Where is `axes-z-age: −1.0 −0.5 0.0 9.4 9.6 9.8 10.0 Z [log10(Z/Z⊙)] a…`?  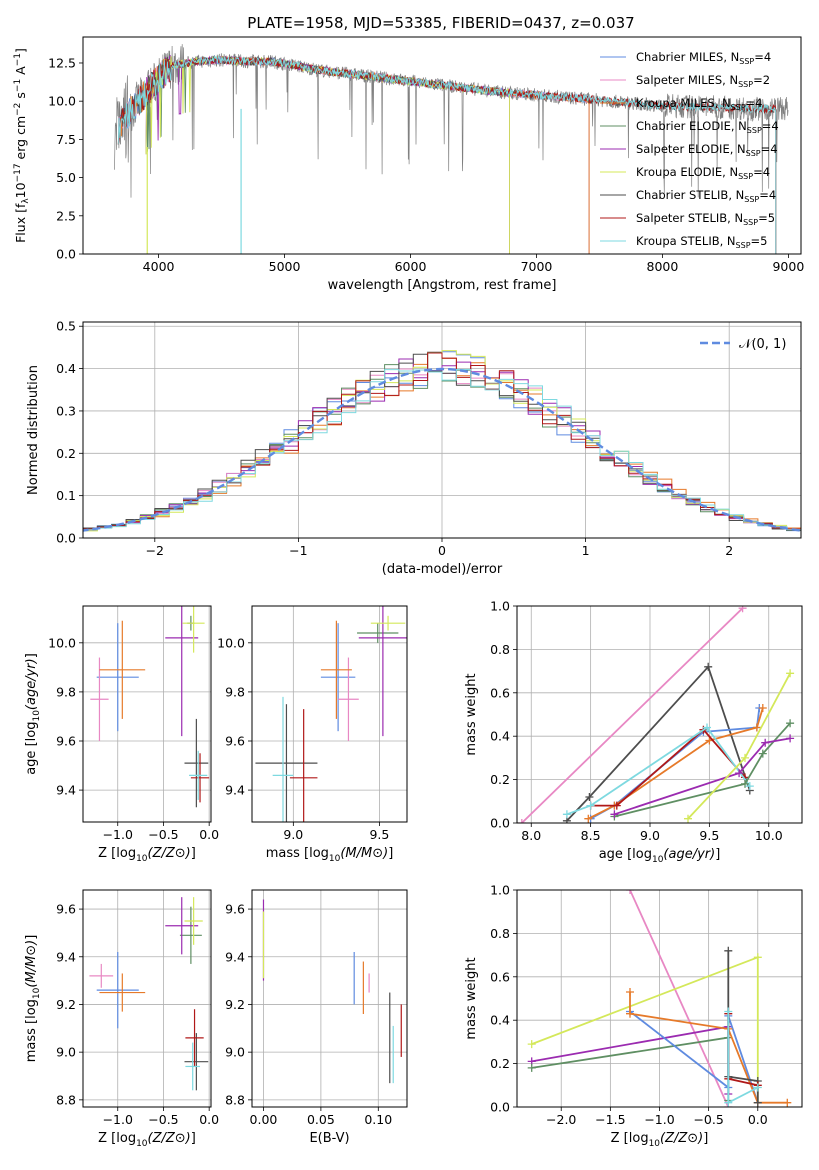 axes-z-age: −1.0 −0.5 0.0 9.4 9.6 9.8 10.0 Z [log10(Z/Z⊙)] a… is located at coordinates (121, 734).